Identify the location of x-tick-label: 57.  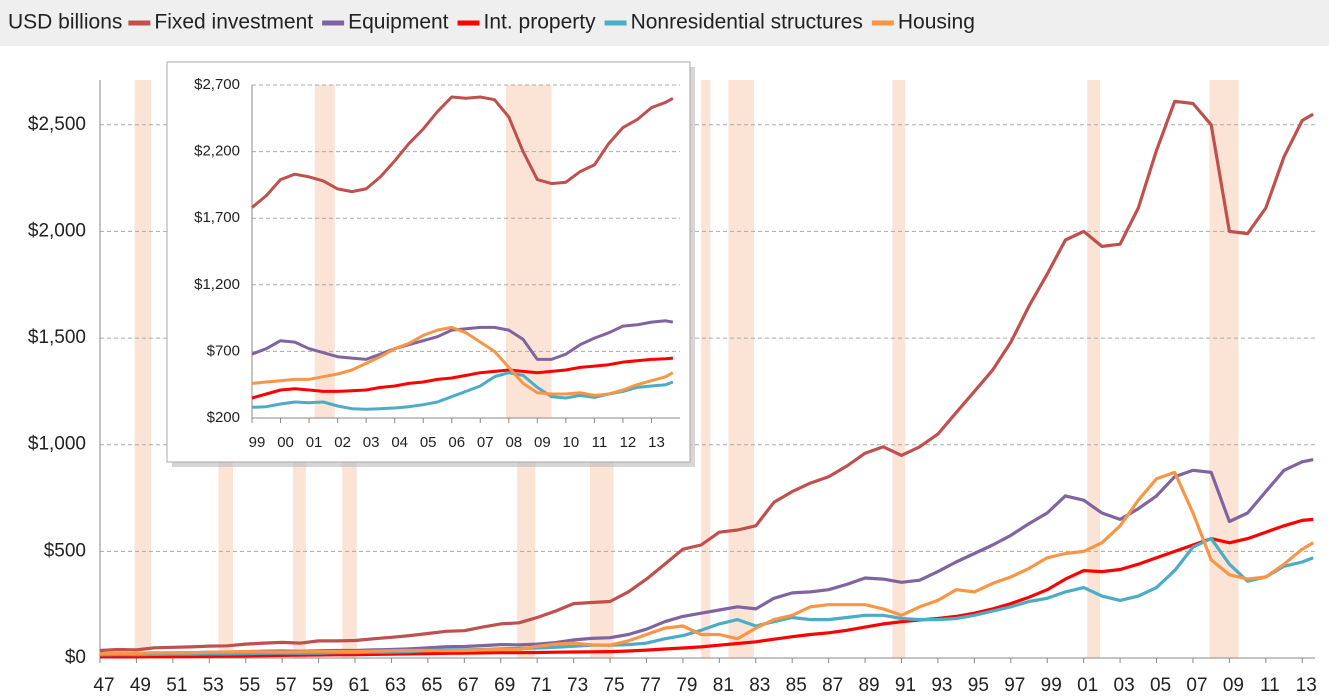
(286, 685).